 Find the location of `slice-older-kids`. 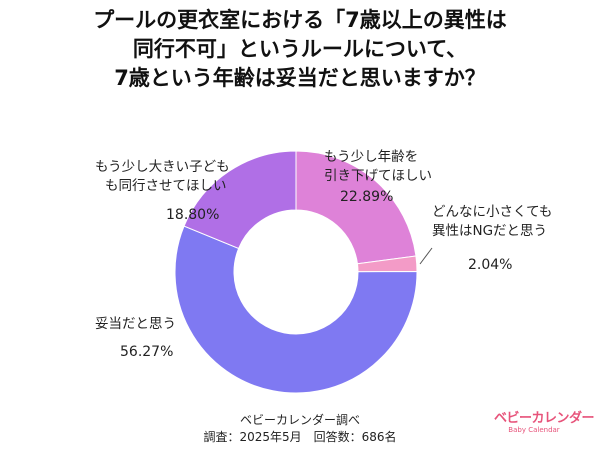

slice-older-kids is located at coordinates (240, 200).